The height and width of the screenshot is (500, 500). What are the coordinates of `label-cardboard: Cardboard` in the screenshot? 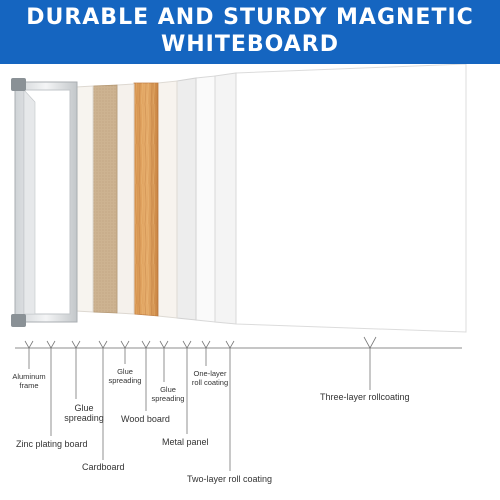 It's located at (103, 467).